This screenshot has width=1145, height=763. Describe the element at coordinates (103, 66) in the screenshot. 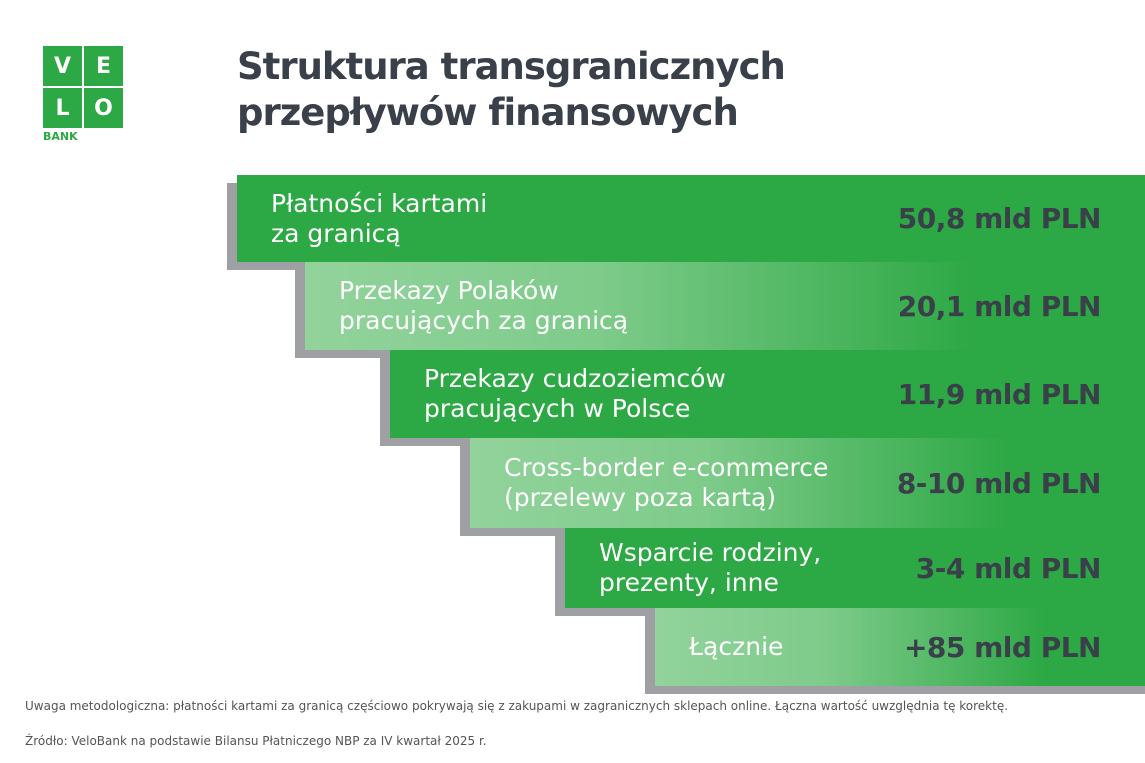

I see `logo-cell: E` at that location.